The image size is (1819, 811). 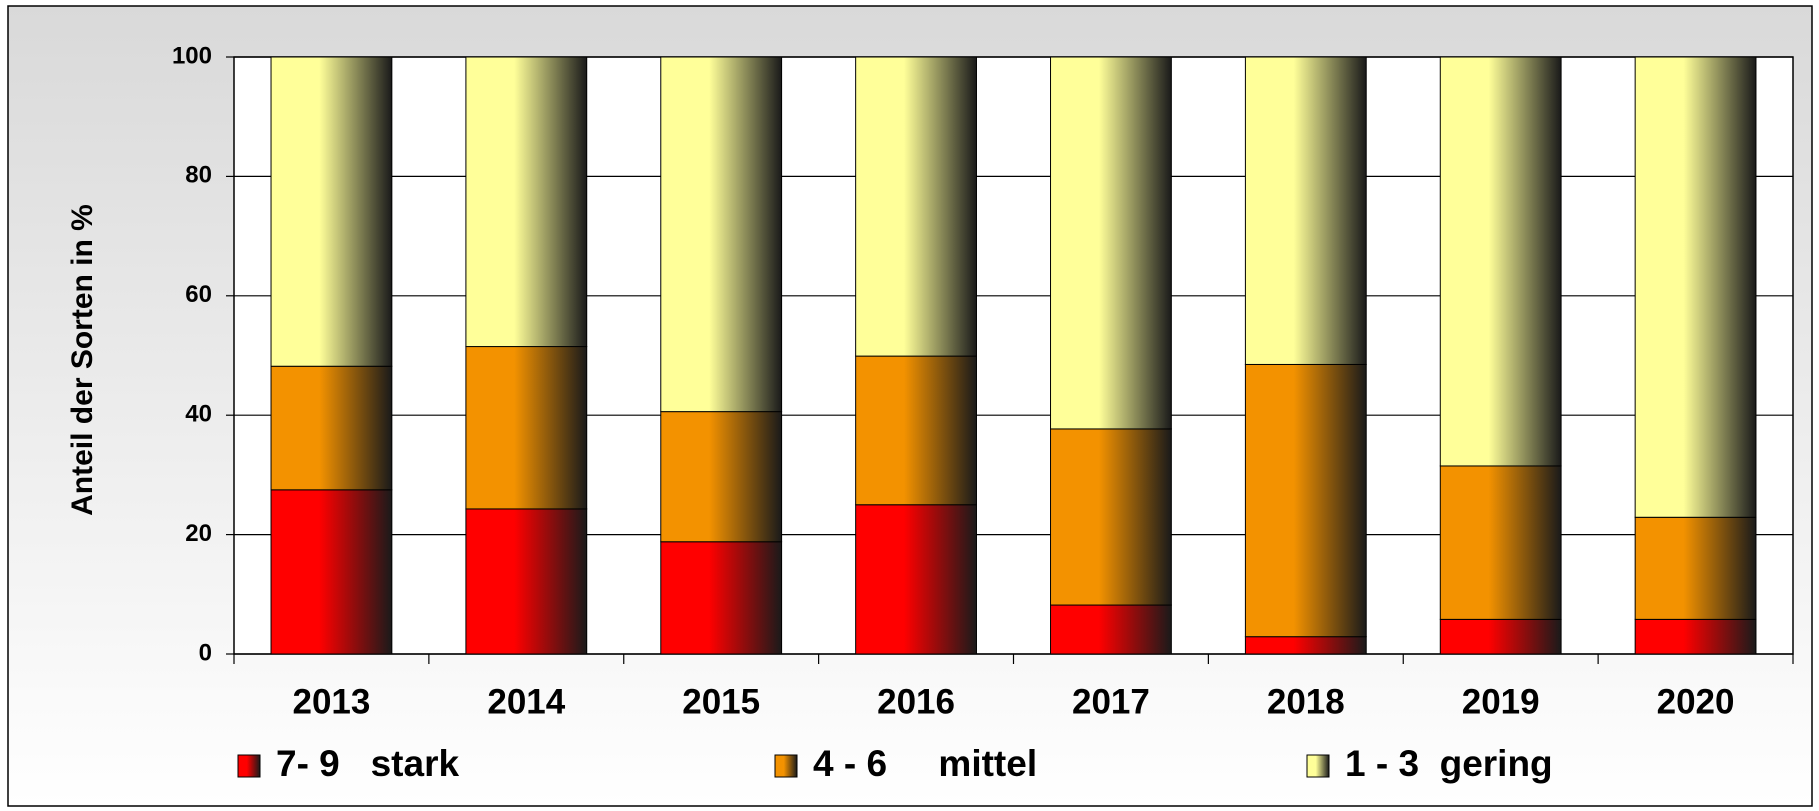 What do you see at coordinates (192, 55) in the screenshot?
I see `y-tick-label: 100` at bounding box center [192, 55].